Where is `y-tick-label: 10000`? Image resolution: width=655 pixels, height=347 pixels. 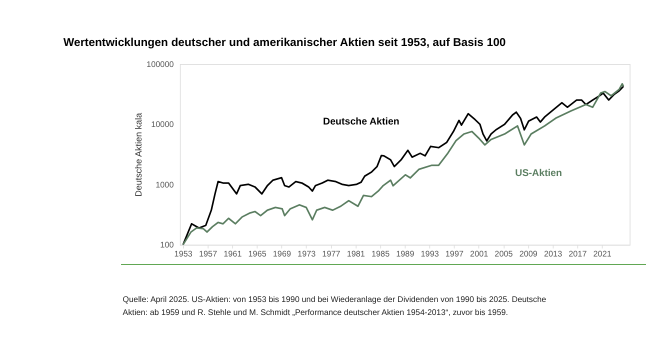
y-tick-label: 10000 is located at coordinates (162, 125).